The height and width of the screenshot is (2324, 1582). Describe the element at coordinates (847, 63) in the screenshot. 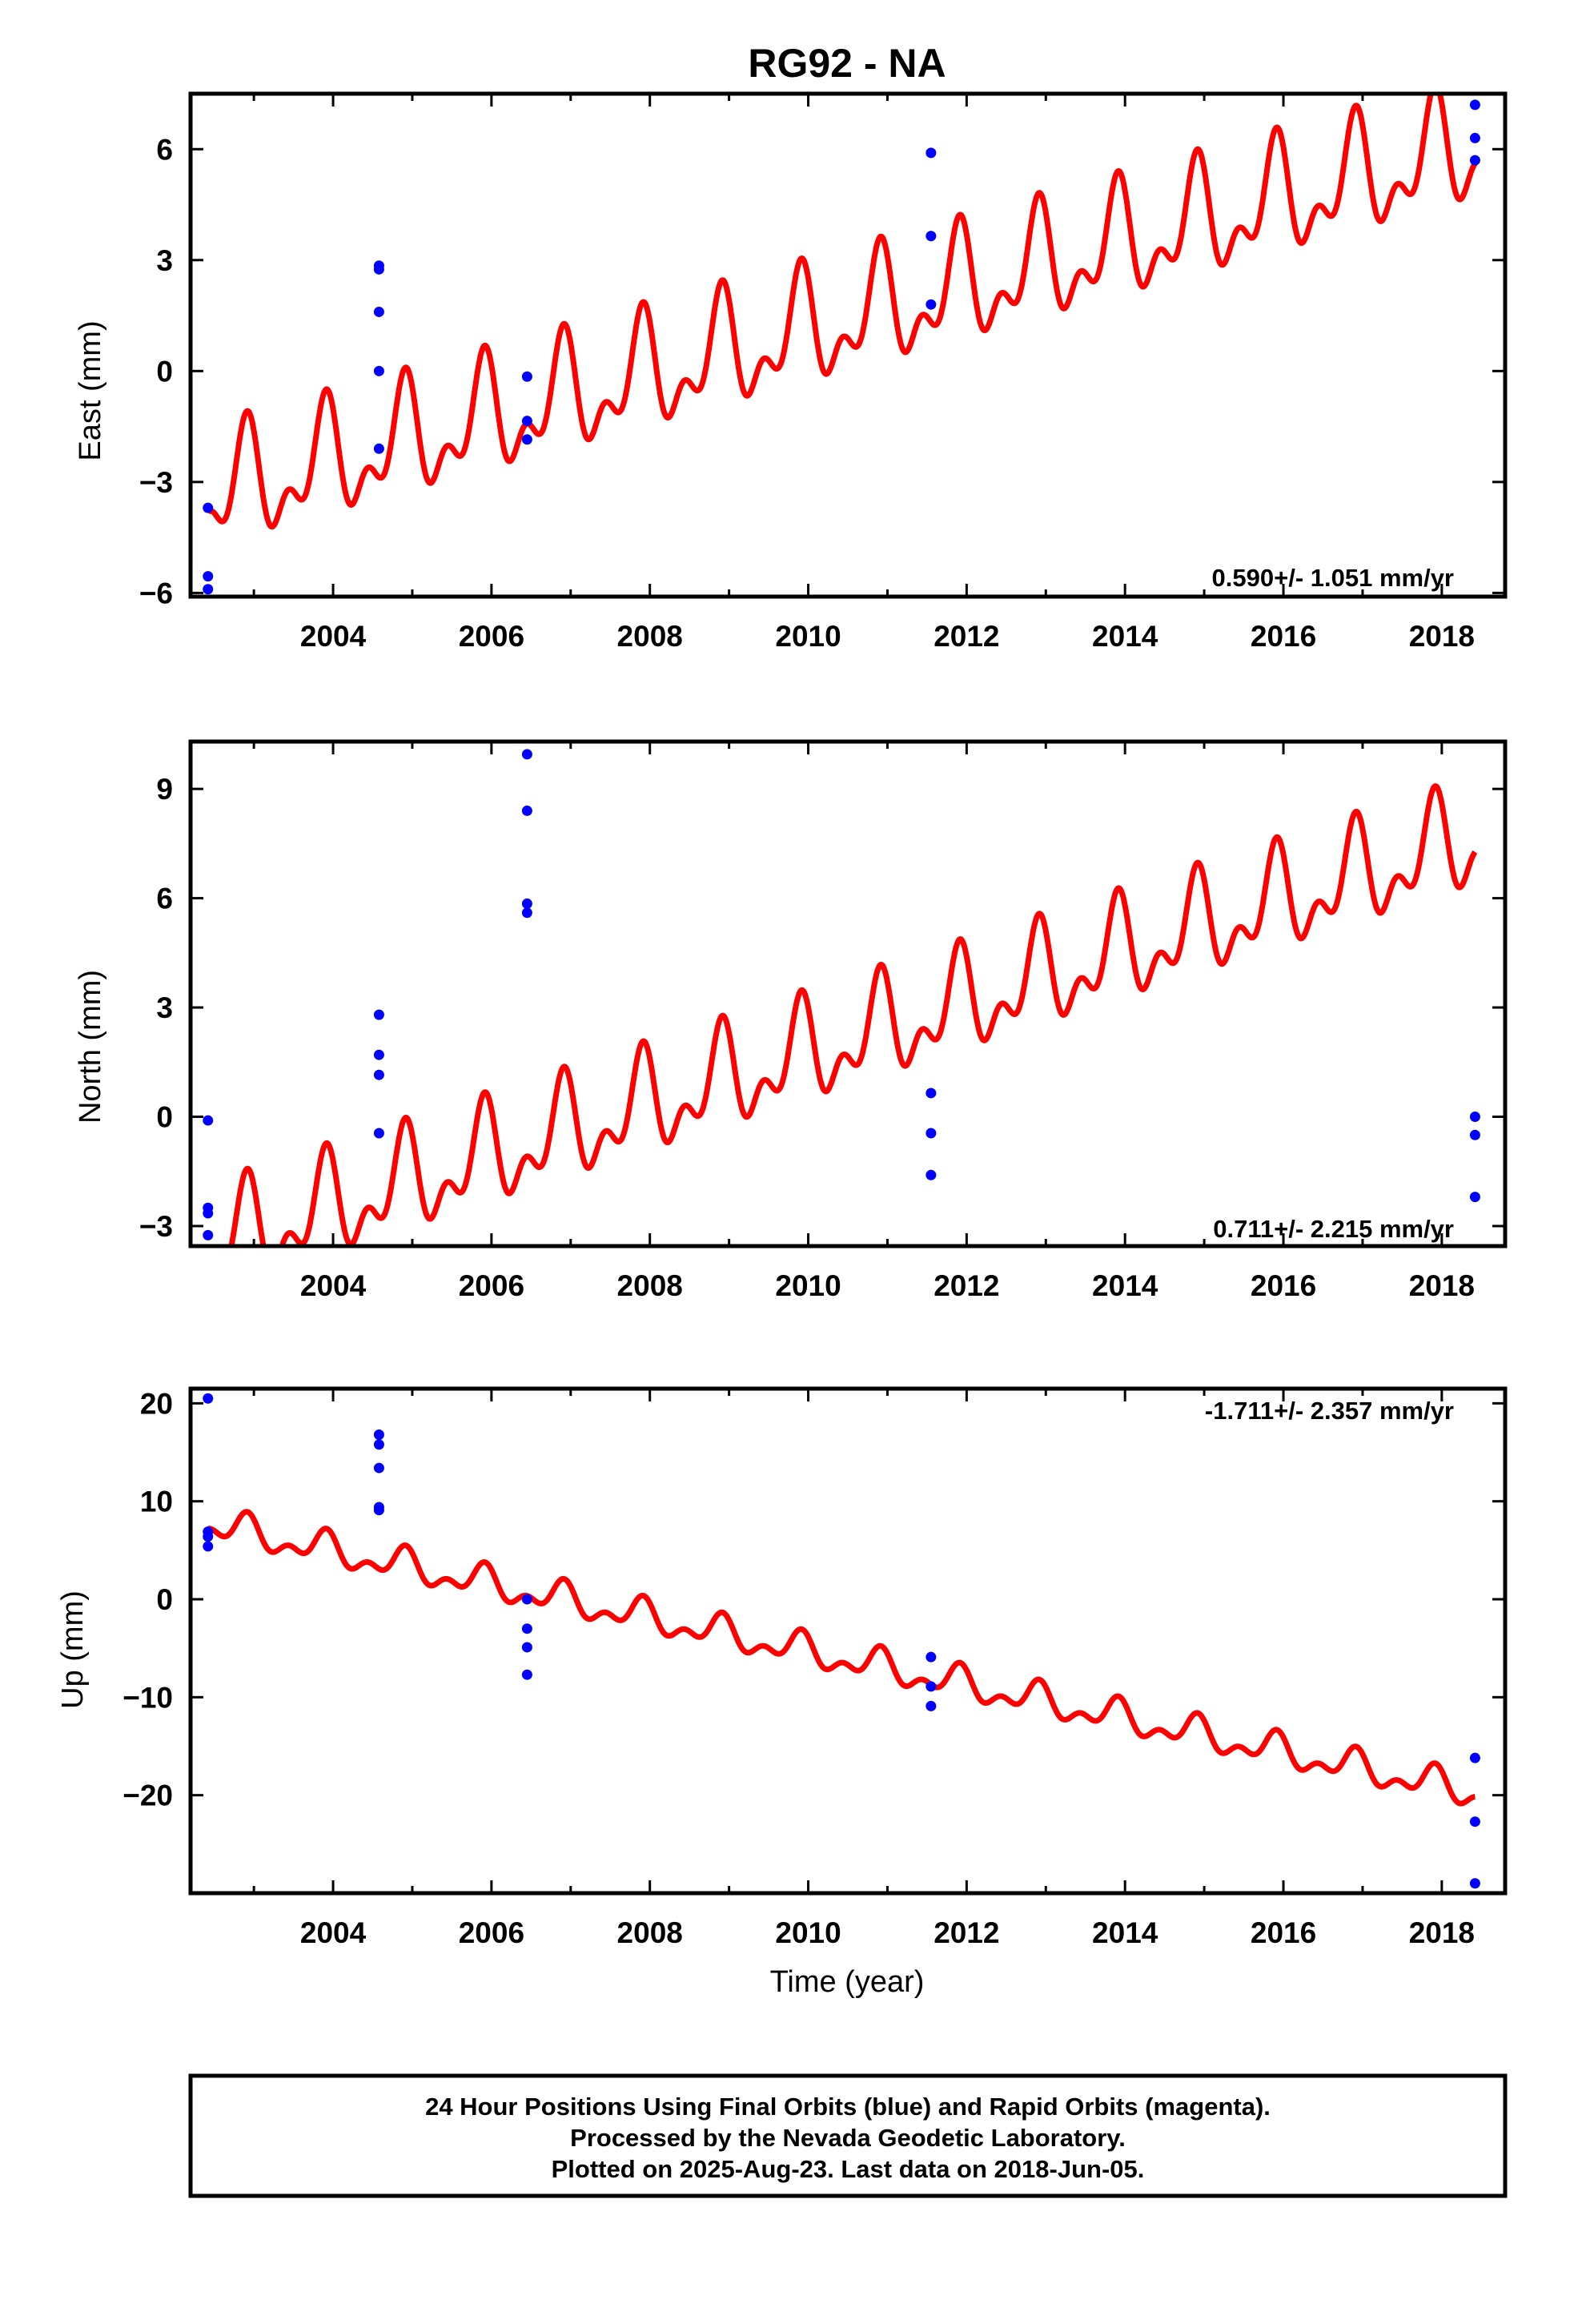

I see `chart-title: RG92 - NA` at that location.